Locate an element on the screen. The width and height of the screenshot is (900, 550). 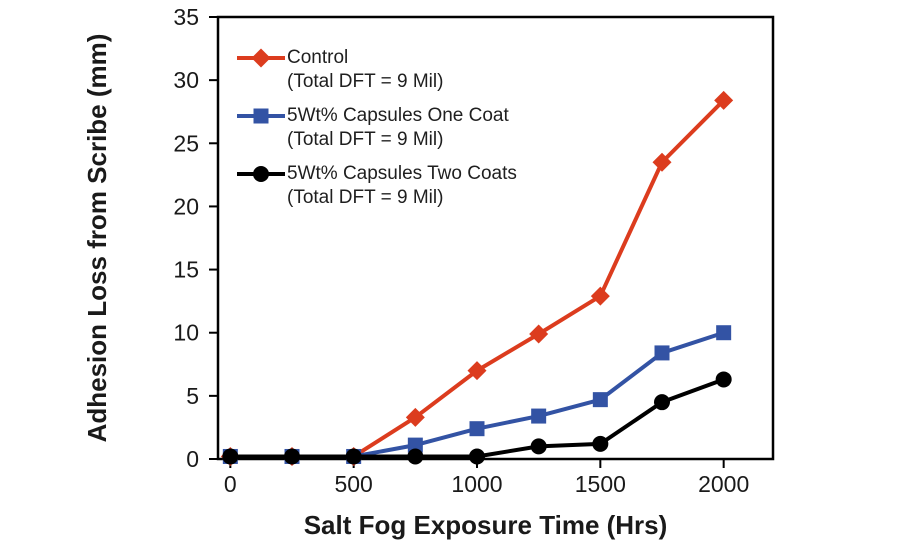
legend-label: Control is located at coordinates (318, 57).